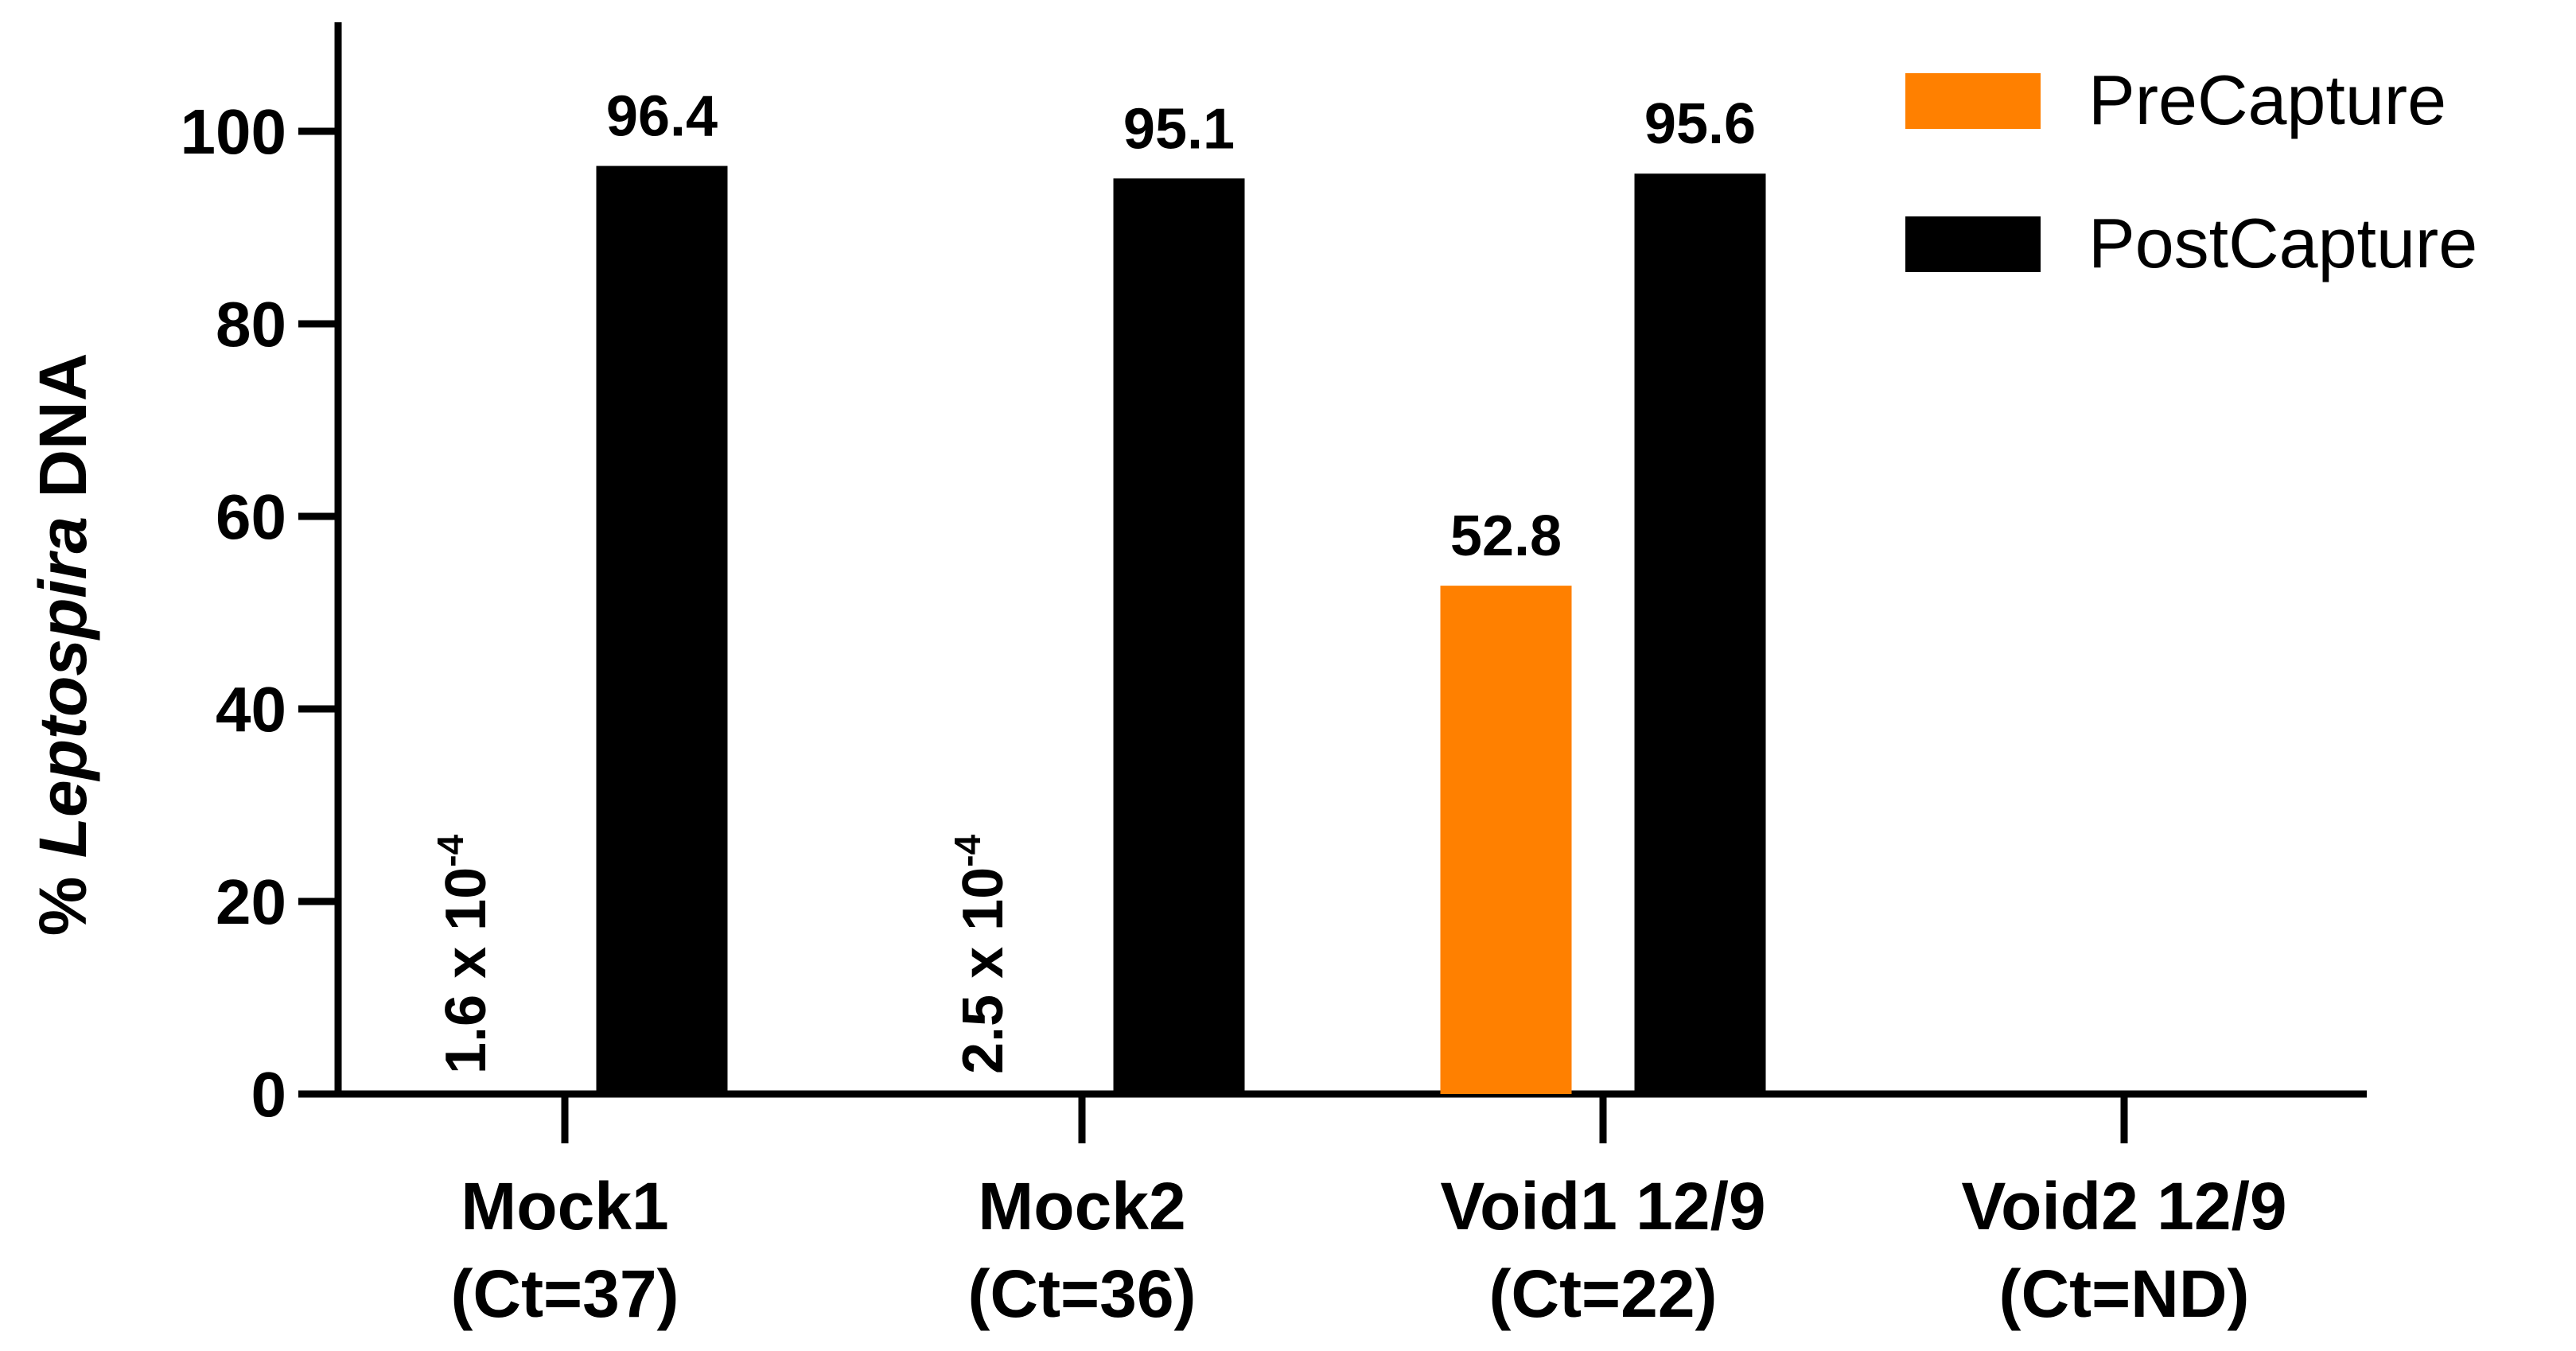 The width and height of the screenshot is (2576, 1351). Describe the element at coordinates (2267, 99) in the screenshot. I see `legend-label-precapture: PreCapture` at that location.